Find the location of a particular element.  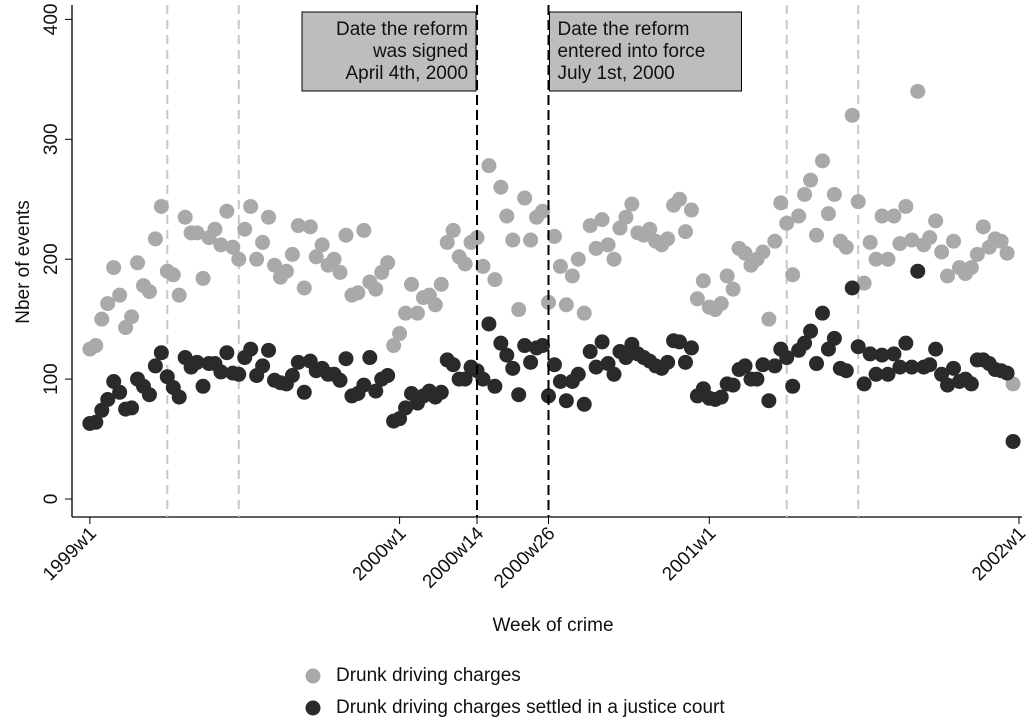

legend-marker is located at coordinates (313, 676).